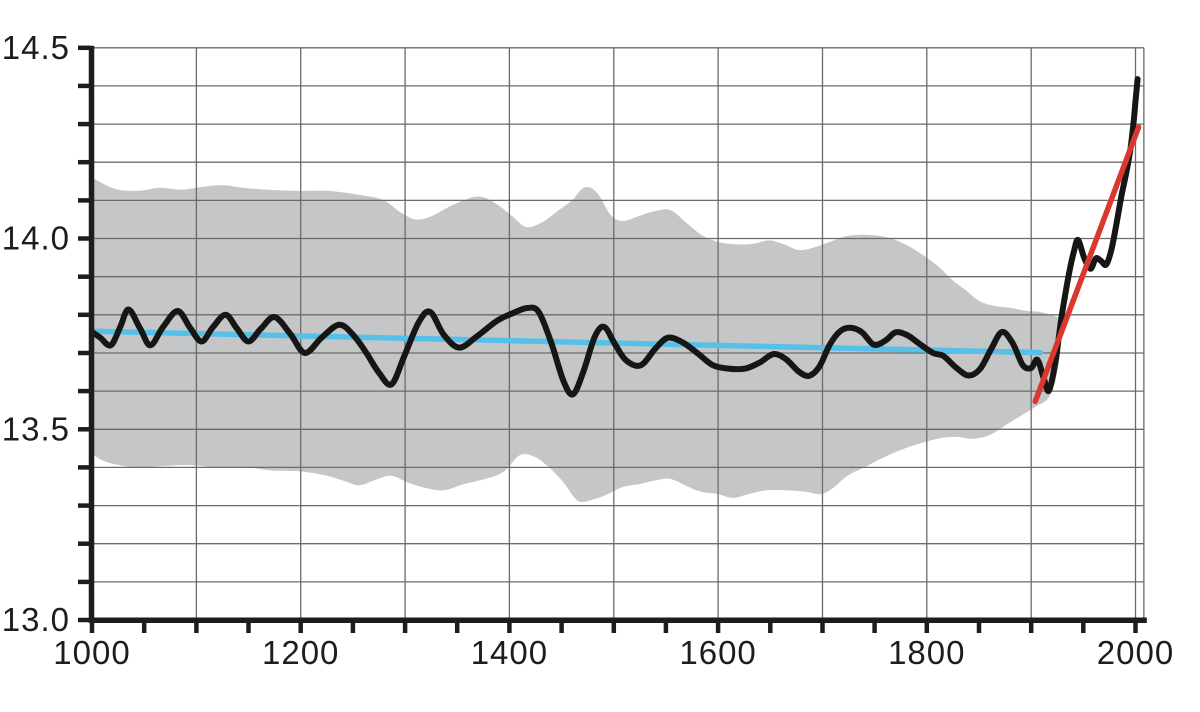  Describe the element at coordinates (509, 652) in the screenshot. I see `x-tick-label-1400: 1400` at that location.